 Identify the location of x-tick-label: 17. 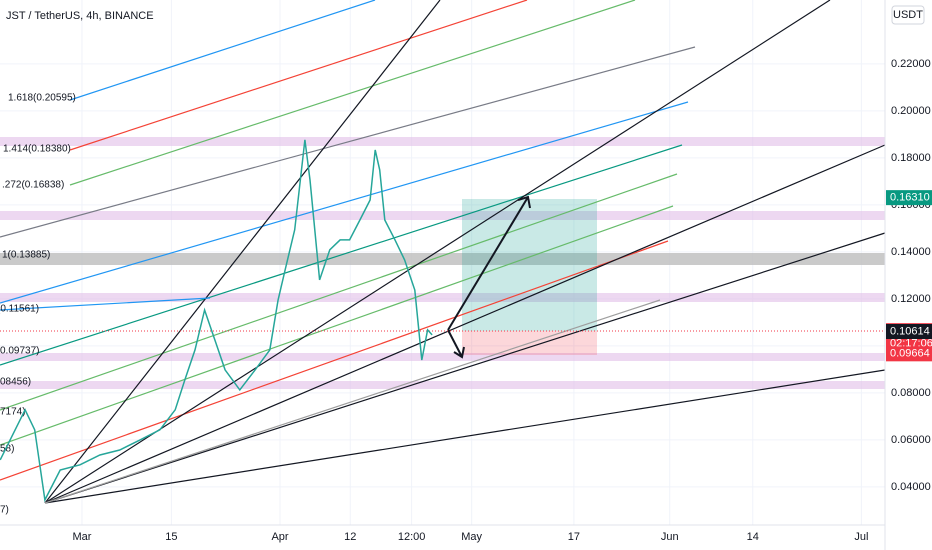
(574, 537).